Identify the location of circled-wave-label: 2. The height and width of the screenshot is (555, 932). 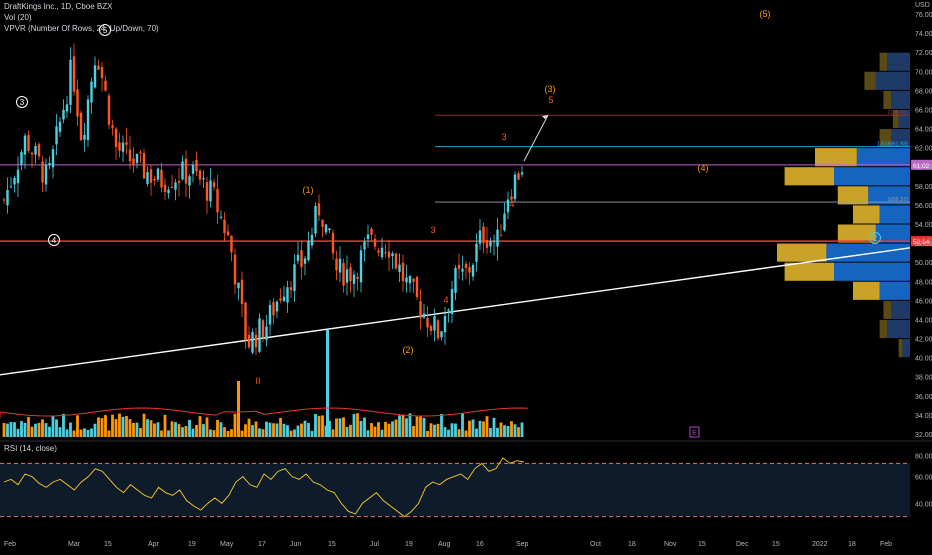
(875, 238).